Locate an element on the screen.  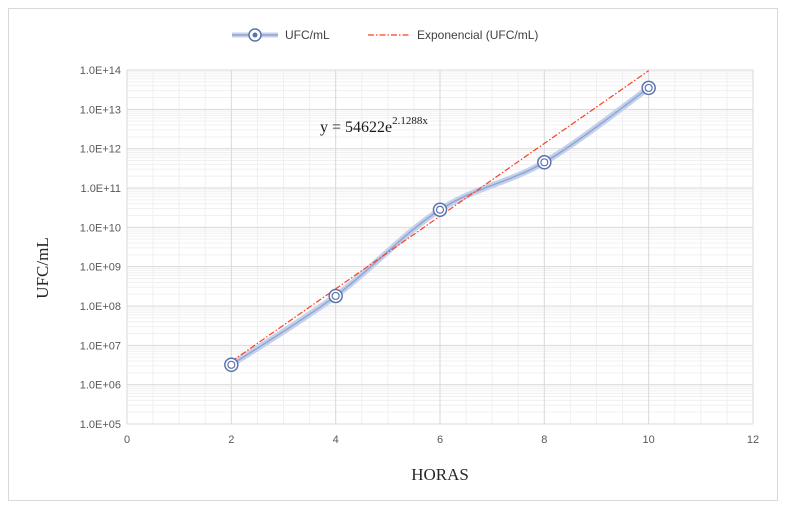
x-axis-ticks: 0 2 4 6 8 10 12 is located at coordinates (441, 440).